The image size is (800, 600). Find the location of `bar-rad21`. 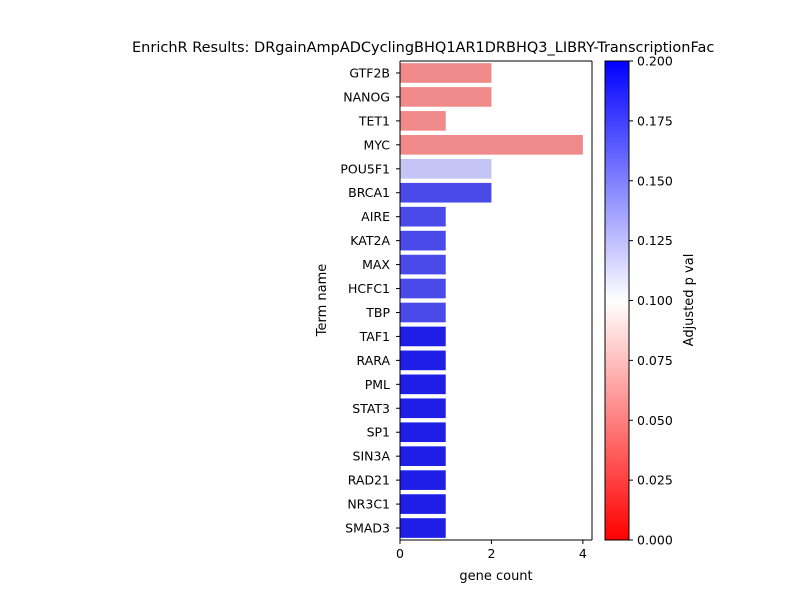

bar-rad21 is located at coordinates (423, 480).